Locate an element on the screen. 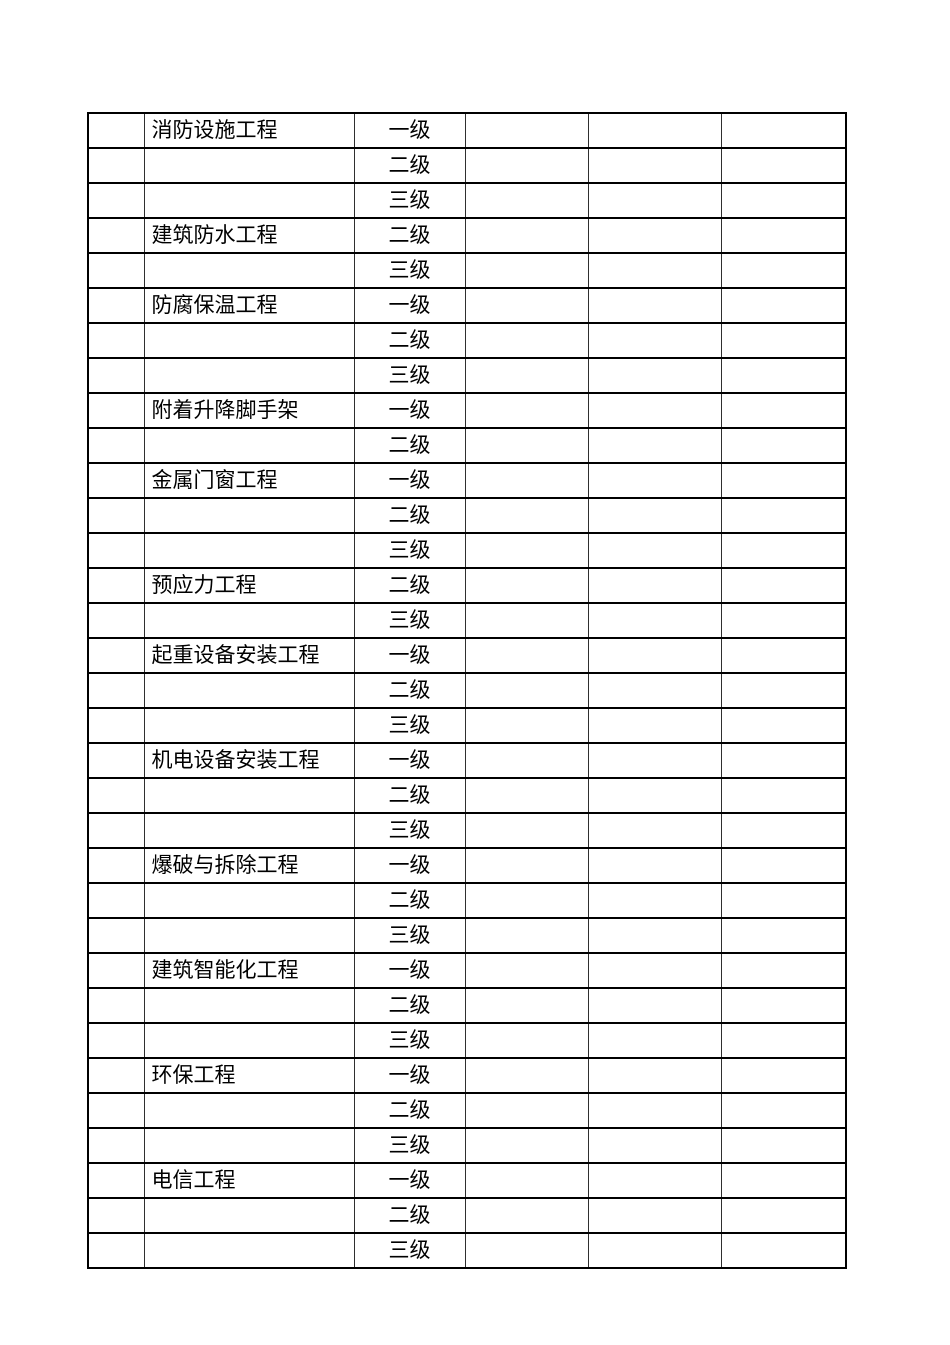  table-row: 消防设施工程 一级 is located at coordinates (467, 130).